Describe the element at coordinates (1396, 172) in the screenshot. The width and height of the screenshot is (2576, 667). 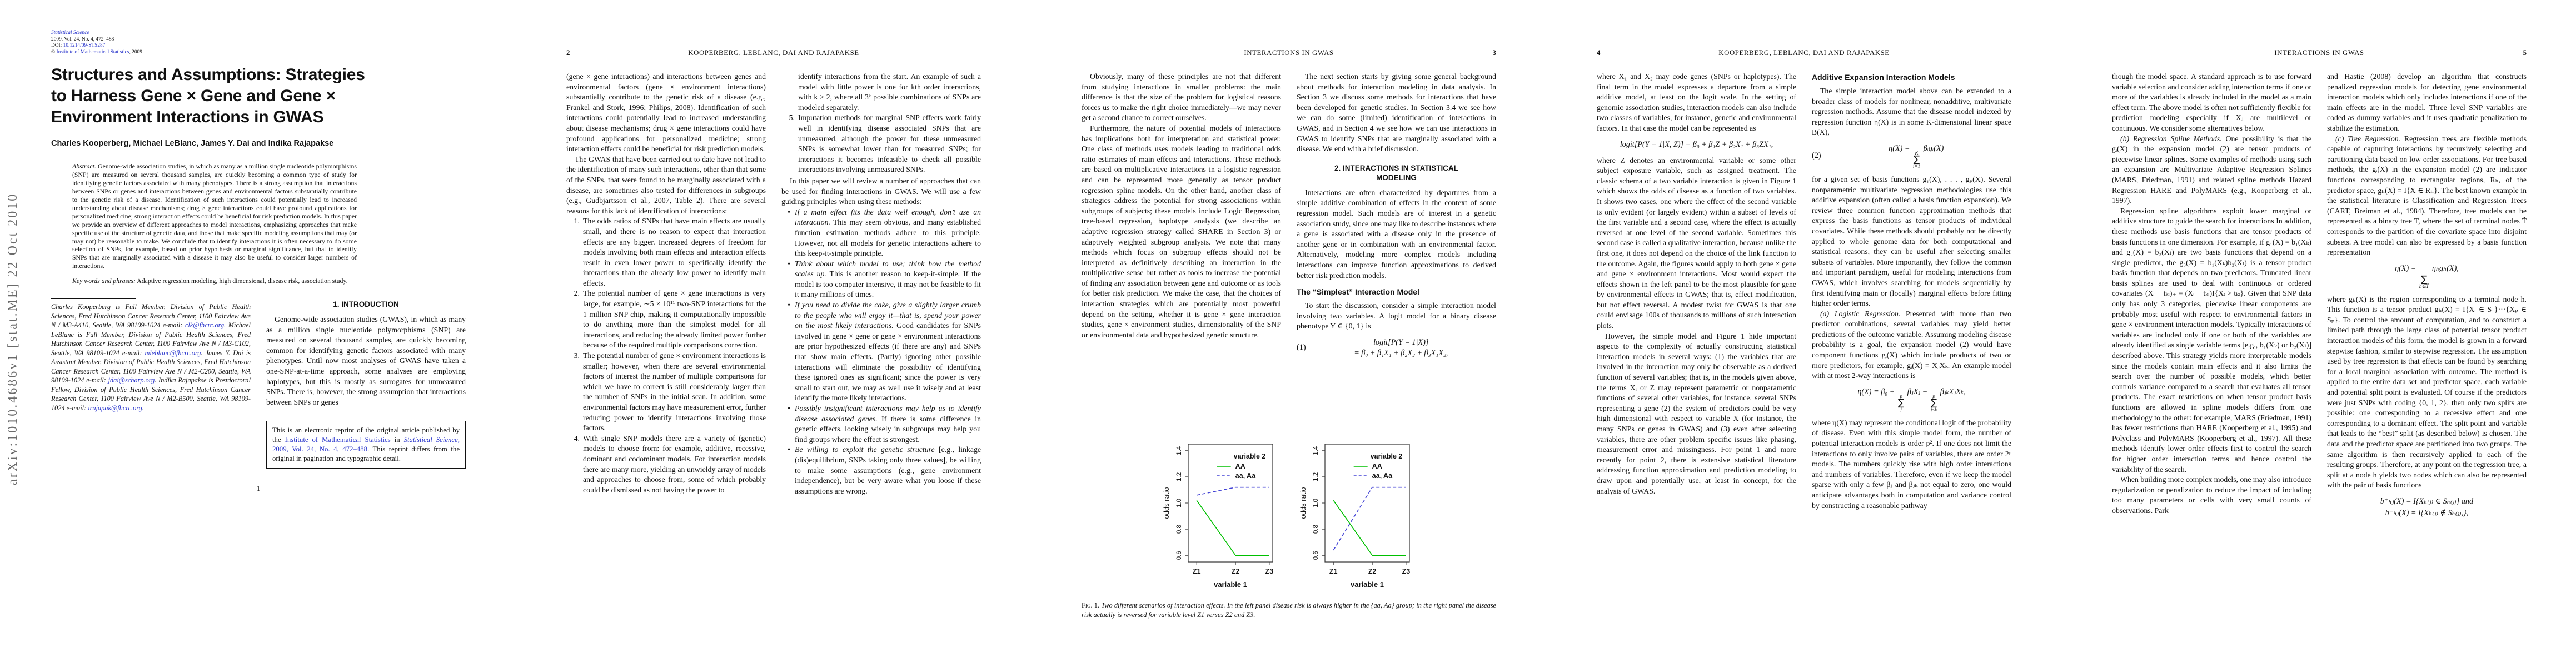
I see `section-2-heading: 2. INTERACTIONS IN STATISTICAL MODELING` at that location.